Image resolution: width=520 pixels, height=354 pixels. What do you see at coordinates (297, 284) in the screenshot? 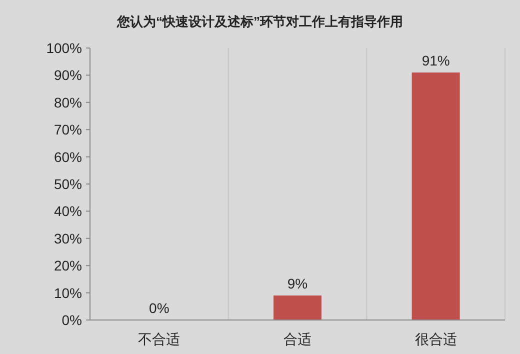
I see `data-label: 9%` at bounding box center [297, 284].